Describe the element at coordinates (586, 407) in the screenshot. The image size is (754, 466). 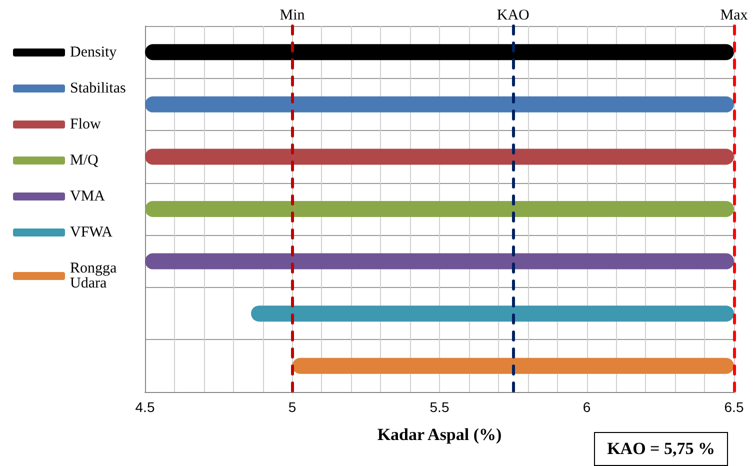
I see `x-tick-label: 6` at that location.